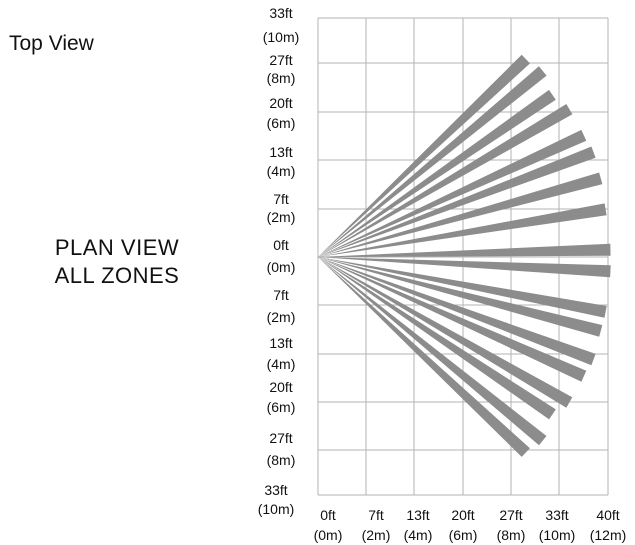 Image resolution: width=635 pixels, height=545 pixels. What do you see at coordinates (328, 515) in the screenshot?
I see `x-tick-label-ft: 0ft` at bounding box center [328, 515].